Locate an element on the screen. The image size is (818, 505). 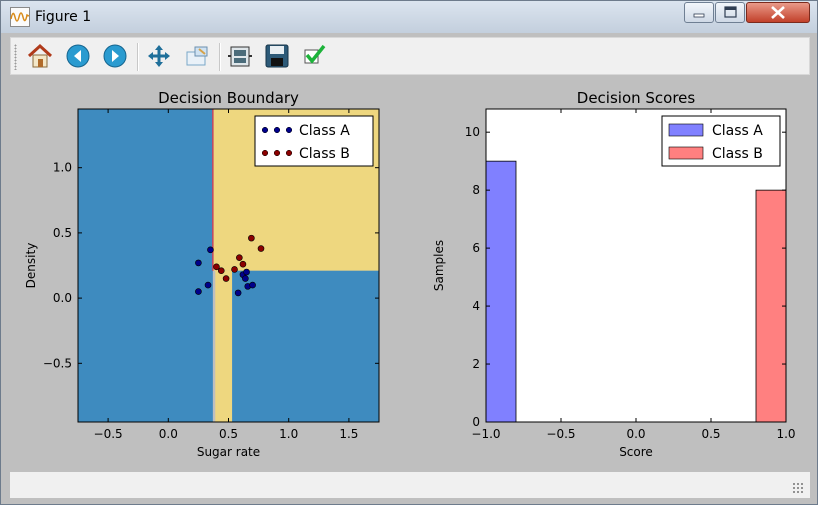
save-button is located at coordinates (277, 56).